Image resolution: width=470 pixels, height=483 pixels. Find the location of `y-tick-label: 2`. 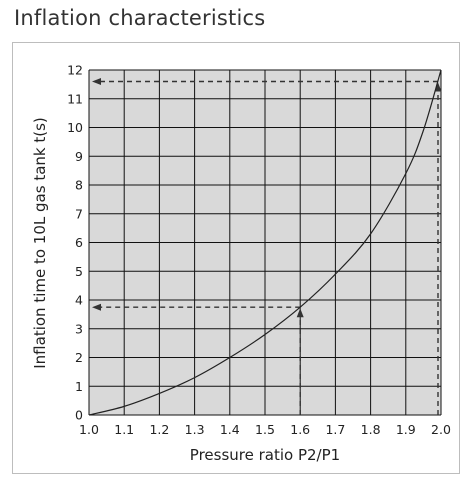

y-tick-label: 2 is located at coordinates (79, 357).